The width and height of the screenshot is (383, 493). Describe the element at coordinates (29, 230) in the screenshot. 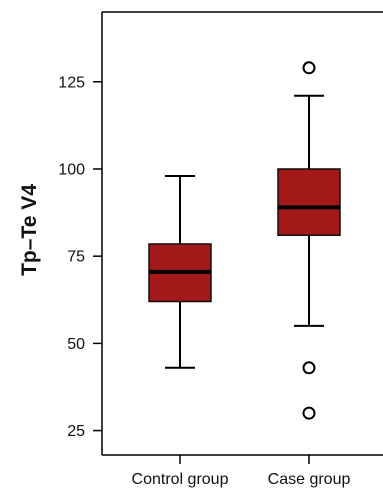

I see `y-axis-title: Tp–Te V4` at that location.